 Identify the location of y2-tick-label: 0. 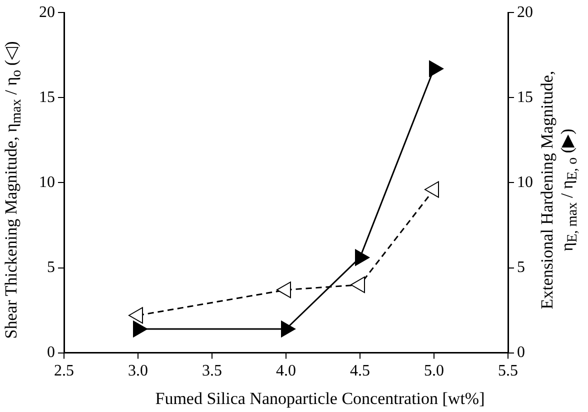
(521, 353).